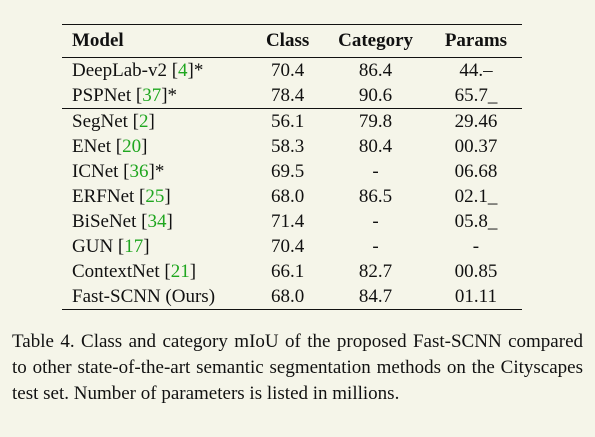 The width and height of the screenshot is (595, 437). I want to click on class-miou-cell: 69.5, so click(287, 171).